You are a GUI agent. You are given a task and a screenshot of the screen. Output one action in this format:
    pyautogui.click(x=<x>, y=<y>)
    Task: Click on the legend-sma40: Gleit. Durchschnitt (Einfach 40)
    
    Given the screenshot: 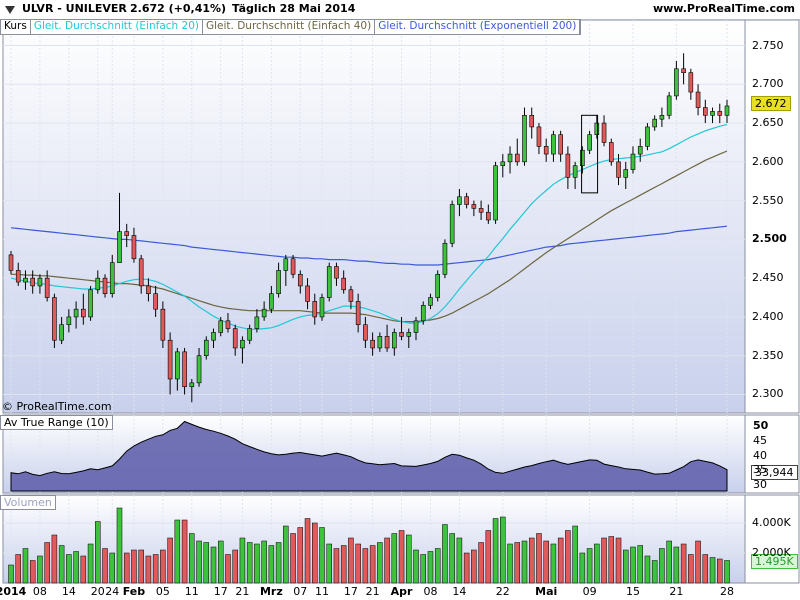 What is the action you would take?
    pyautogui.click(x=289, y=27)
    